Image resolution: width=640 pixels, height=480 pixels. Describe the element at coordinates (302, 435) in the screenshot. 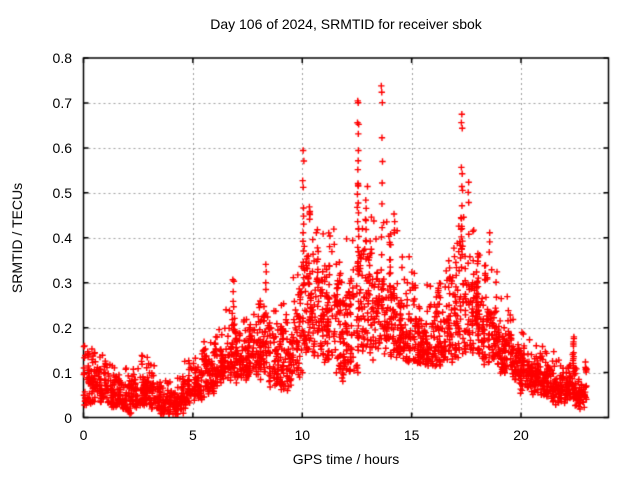

I see `x-tick-label: 10` at that location.